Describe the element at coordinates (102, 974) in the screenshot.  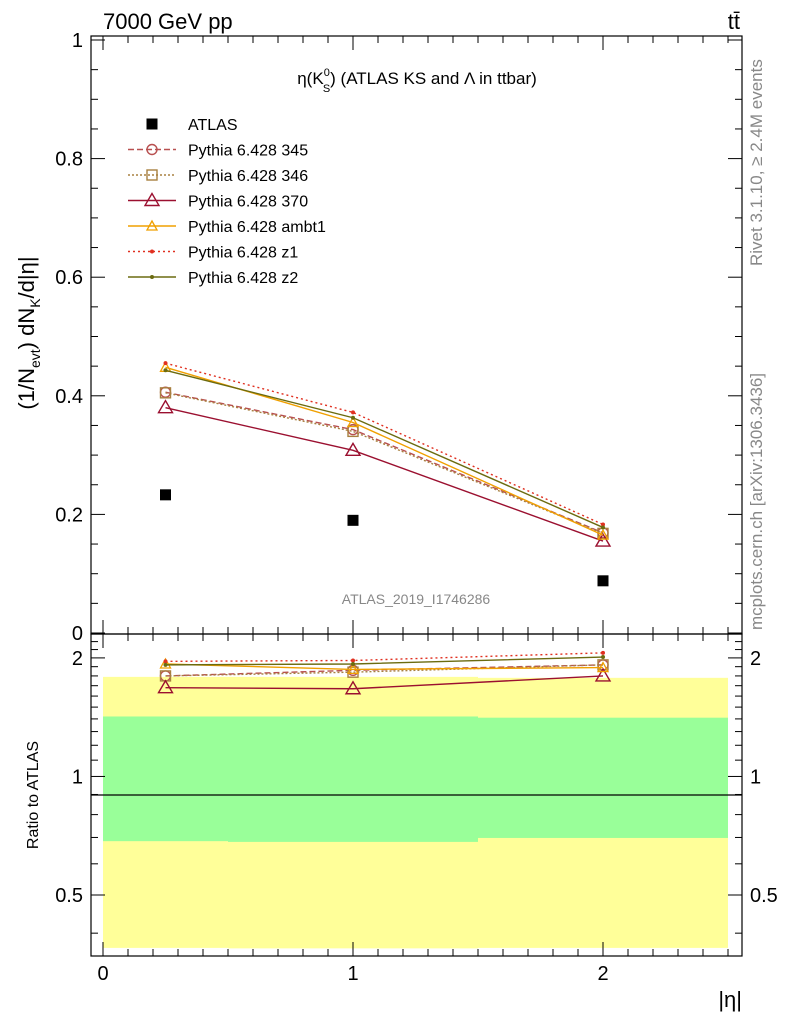
I see `x-tick-label: 0` at that location.